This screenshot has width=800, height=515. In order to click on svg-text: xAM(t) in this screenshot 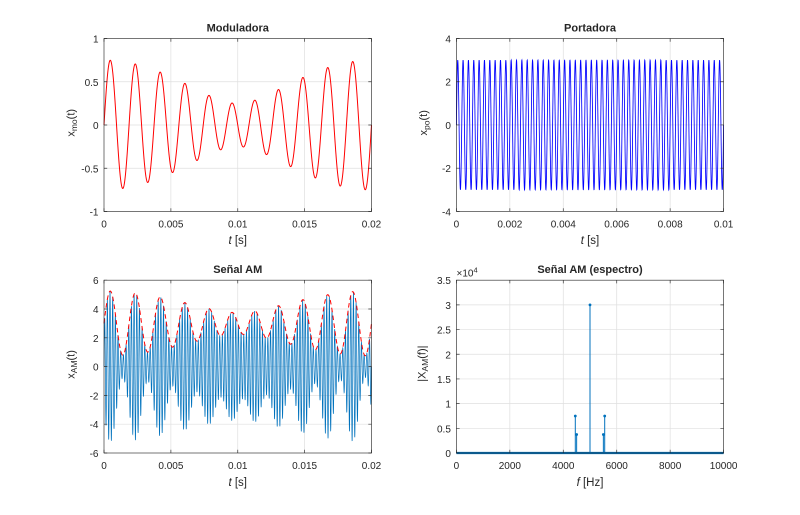, I will do `click(73, 364)`.